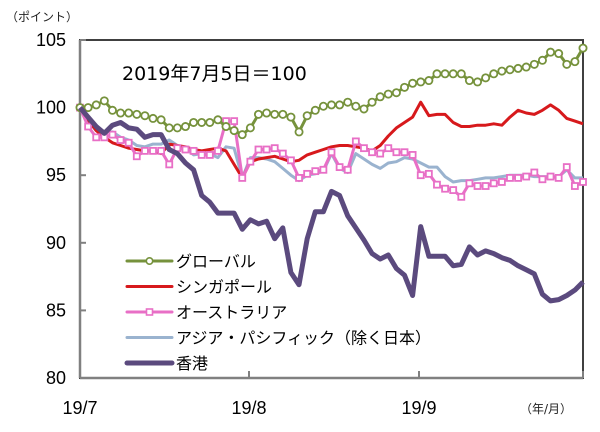 The image size is (600, 432). What do you see at coordinates (303, 338) in the screenshot?
I see `legend-label: アジア・パシフィック（除く日本）` at bounding box center [303, 338].